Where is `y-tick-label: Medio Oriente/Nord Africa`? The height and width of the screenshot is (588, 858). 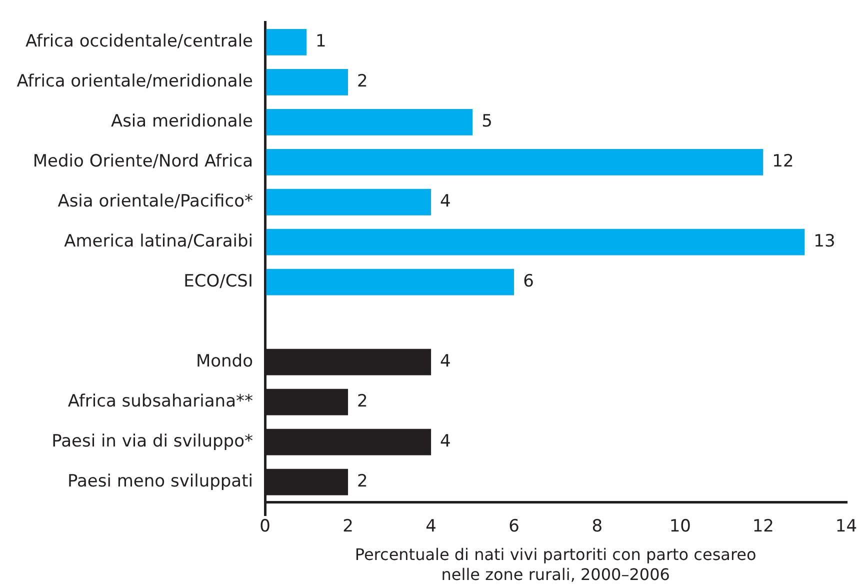
y-tick-label: Medio Oriente/Nord Africa is located at coordinates (142, 162).